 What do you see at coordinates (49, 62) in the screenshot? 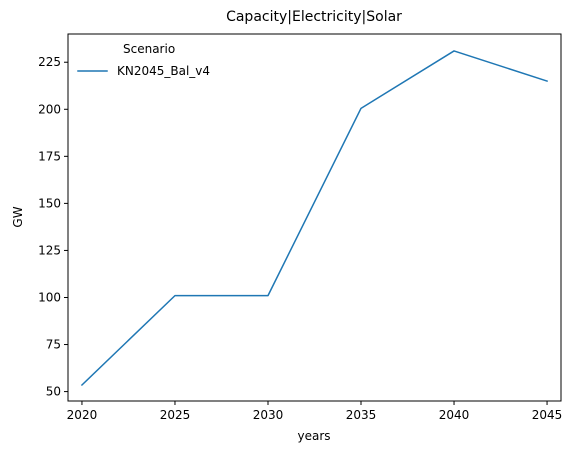
I see `y-tick-label: 225` at bounding box center [49, 62].